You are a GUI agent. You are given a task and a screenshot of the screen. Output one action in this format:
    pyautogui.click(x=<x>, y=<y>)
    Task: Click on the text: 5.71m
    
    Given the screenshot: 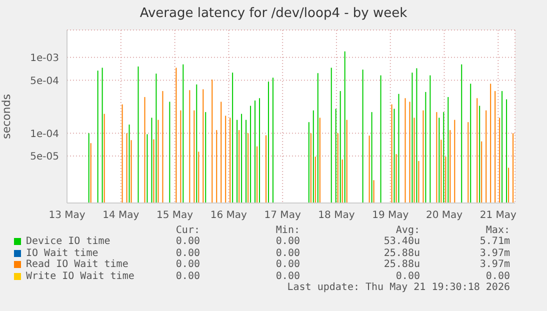 What is the action you would take?
    pyautogui.click(x=494, y=241)
    